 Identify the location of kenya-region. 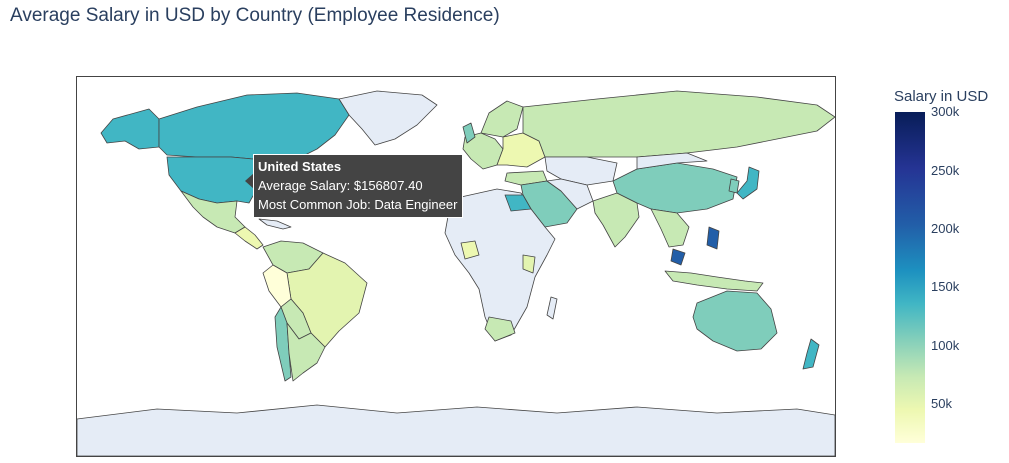
(529, 264).